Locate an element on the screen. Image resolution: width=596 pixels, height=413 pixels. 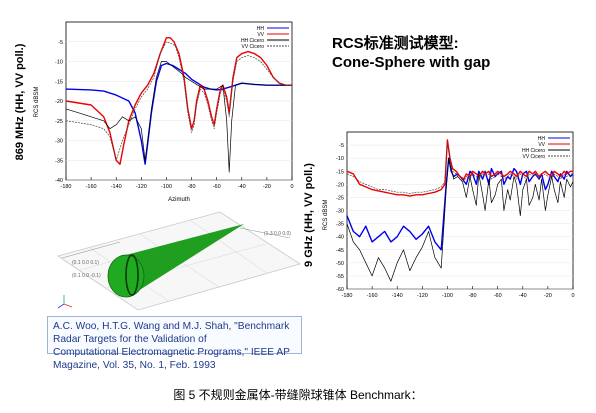
y-tick-label: -60 is located at coordinates (340, 290).